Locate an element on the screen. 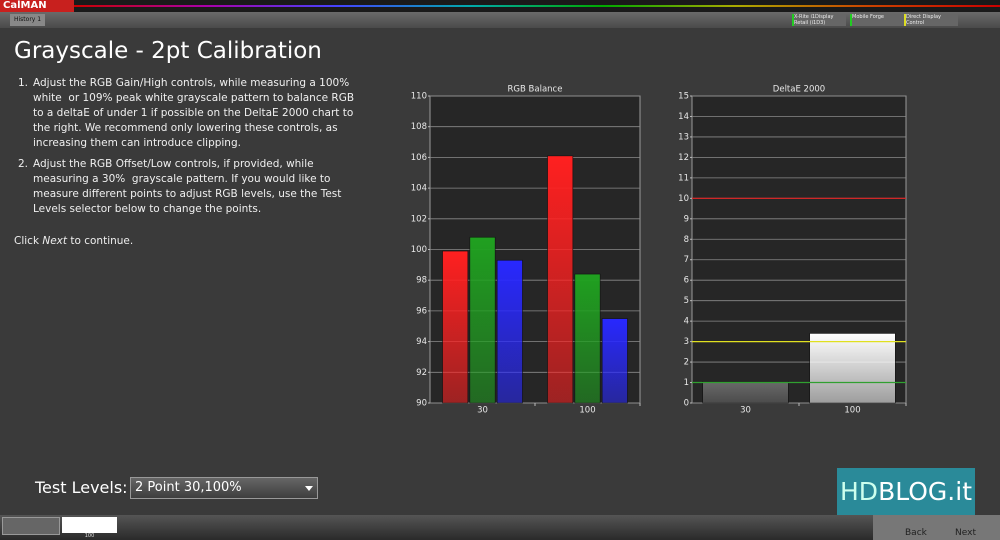 The image size is (1000, 540). y-tick-label: 12 is located at coordinates (683, 158).